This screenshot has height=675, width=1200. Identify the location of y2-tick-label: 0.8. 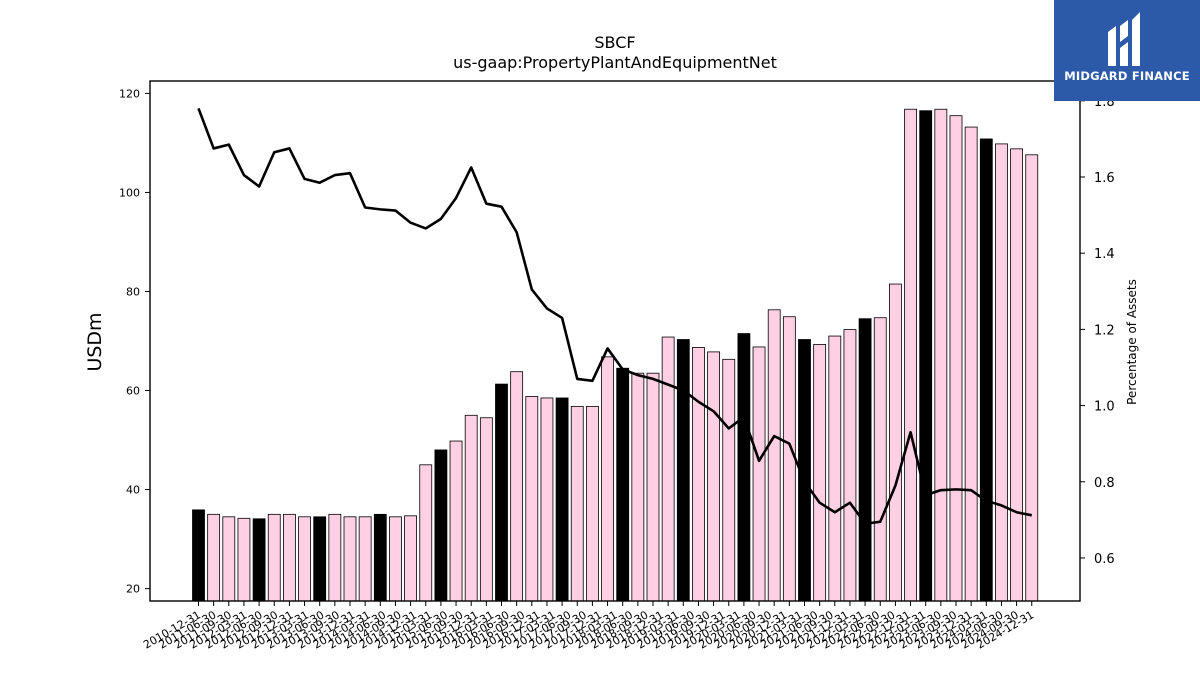
(1104, 483).